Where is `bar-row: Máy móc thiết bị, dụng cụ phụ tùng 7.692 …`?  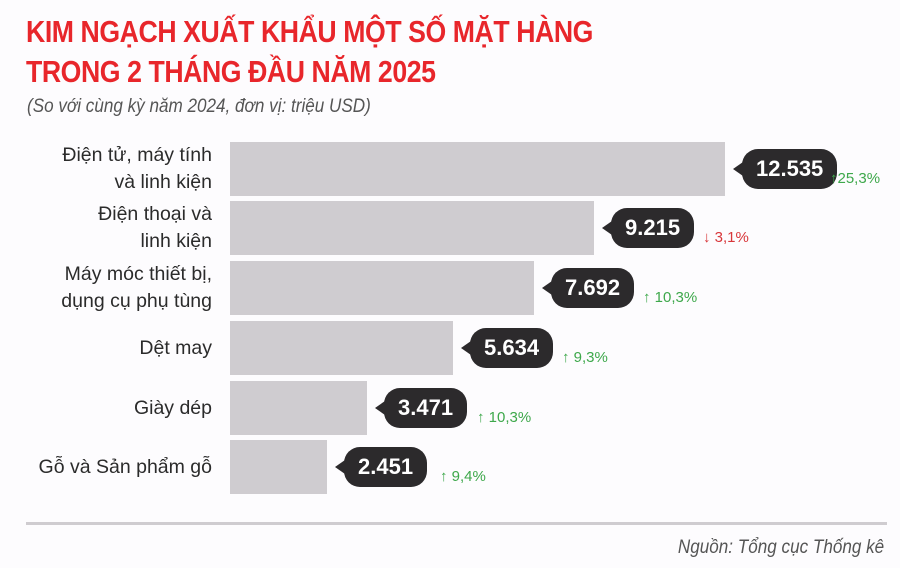 bar-row: Máy móc thiết bị, dụng cụ phụ tùng 7.692 … is located at coordinates (450, 288).